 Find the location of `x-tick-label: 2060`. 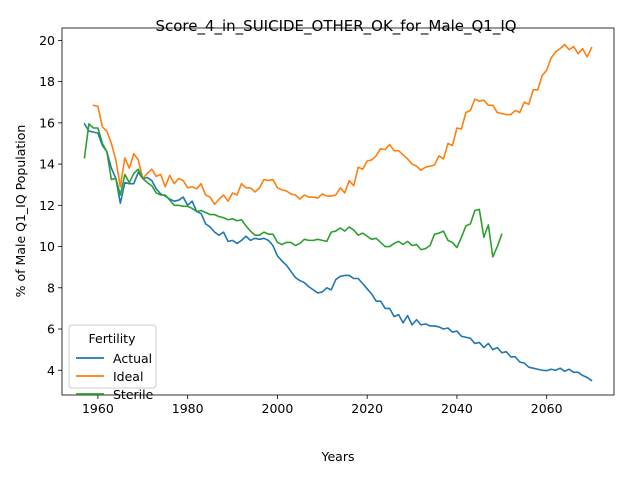

x-tick-label: 2060 is located at coordinates (547, 408).